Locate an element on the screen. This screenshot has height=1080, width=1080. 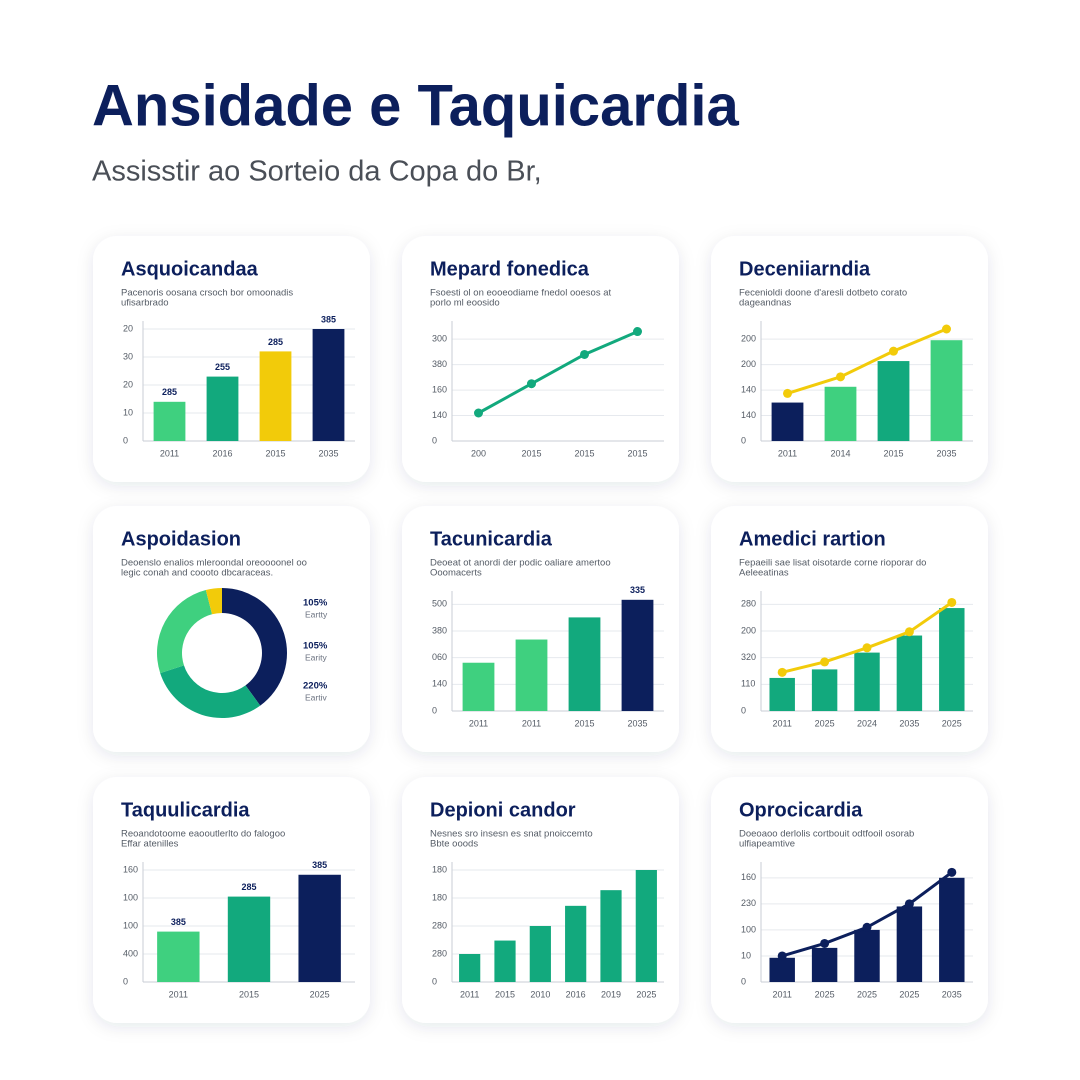
bar-annotation: 385 is located at coordinates (178, 922).